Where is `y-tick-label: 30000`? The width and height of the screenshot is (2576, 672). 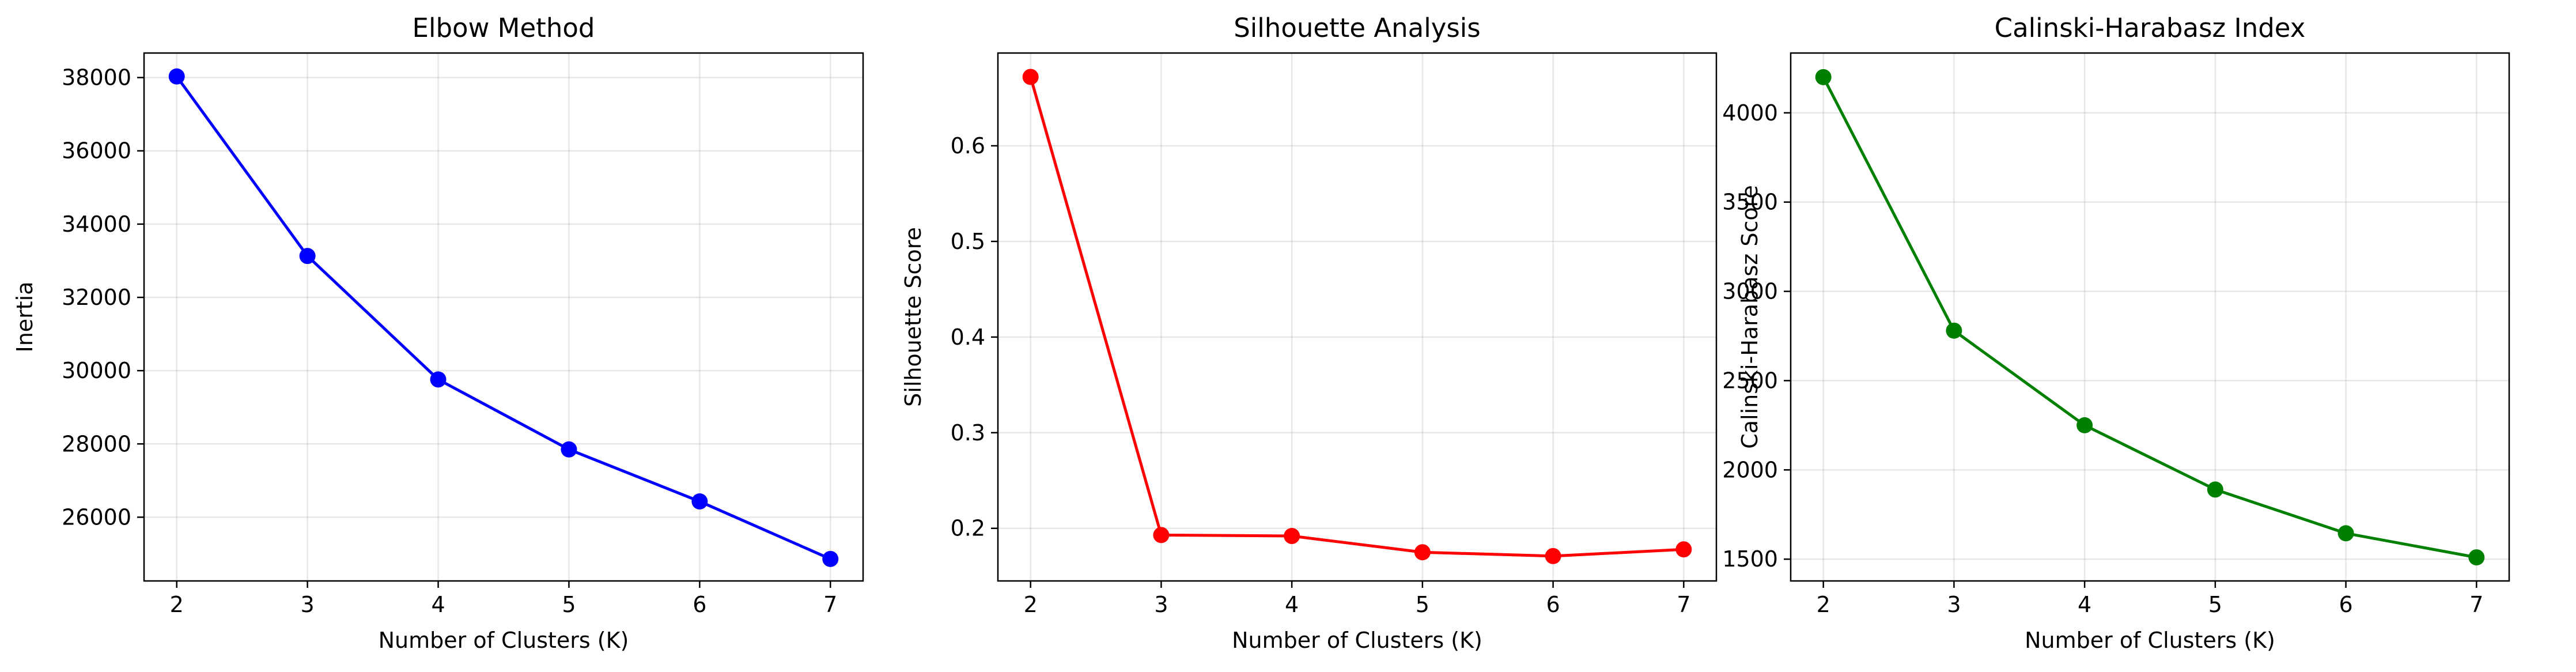 y-tick-label: 30000 is located at coordinates (96, 370).